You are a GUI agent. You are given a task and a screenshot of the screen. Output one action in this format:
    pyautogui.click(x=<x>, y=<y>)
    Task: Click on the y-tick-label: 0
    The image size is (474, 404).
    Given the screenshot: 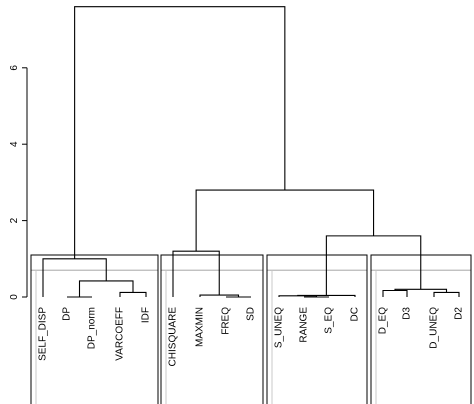 What is the action you would take?
    pyautogui.click(x=14, y=297)
    